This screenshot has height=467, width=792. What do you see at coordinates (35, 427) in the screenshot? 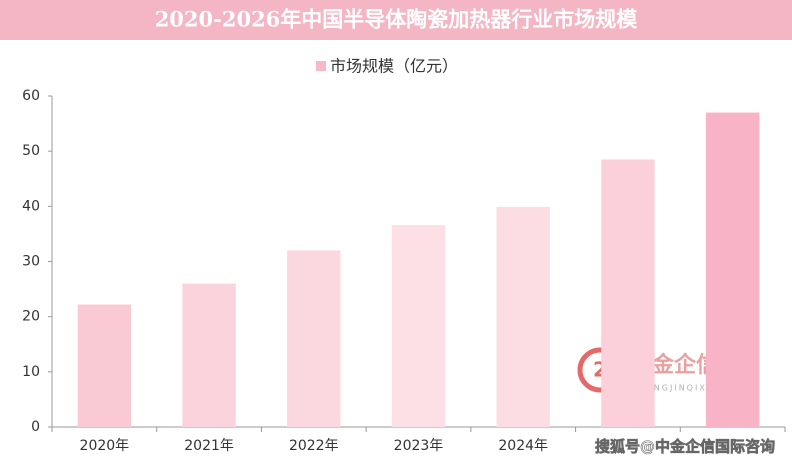
I see `y-tick-label: 0` at bounding box center [35, 427].